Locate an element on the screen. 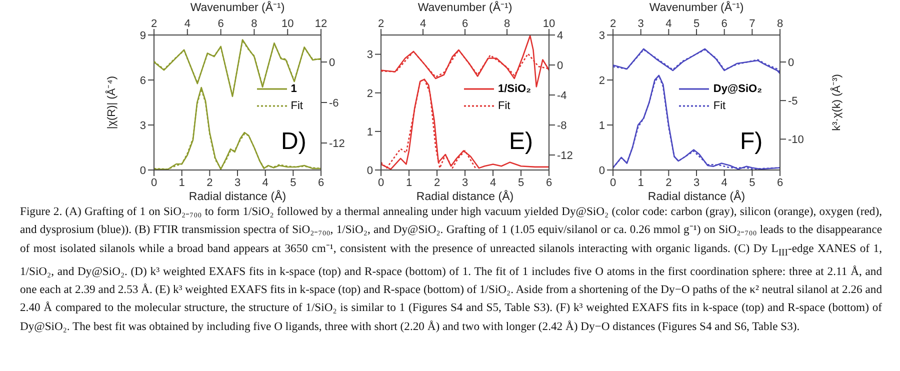  y-tick-label: 4 is located at coordinates (560, 36).